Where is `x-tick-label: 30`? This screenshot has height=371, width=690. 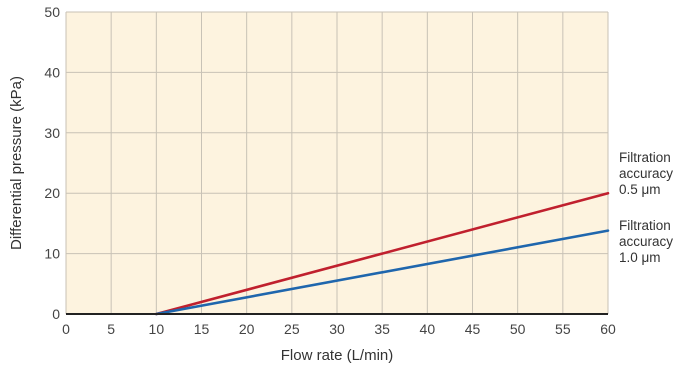
x-tick-label: 30 is located at coordinates (337, 329).